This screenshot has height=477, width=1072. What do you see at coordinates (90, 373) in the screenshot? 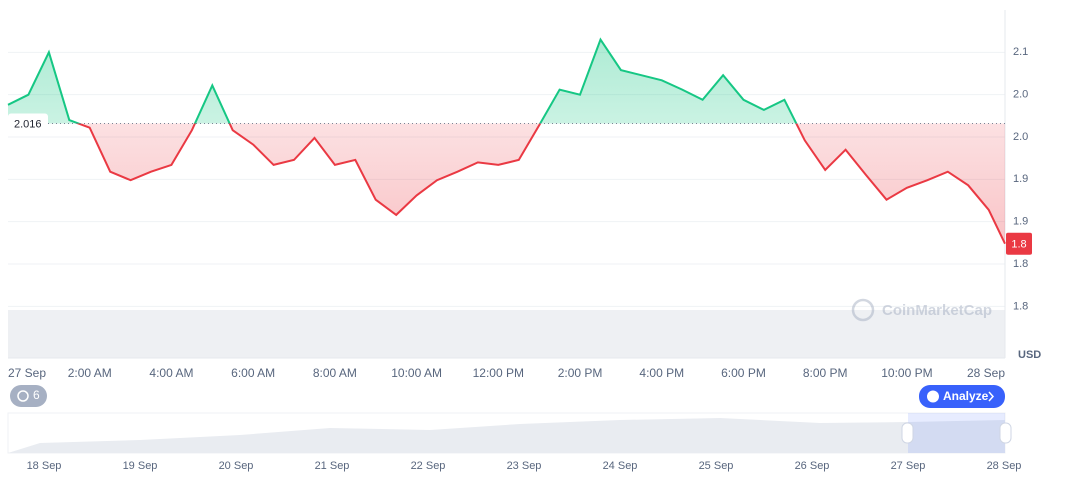
I see `x-tick-label: 2:00 AM` at bounding box center [90, 373].